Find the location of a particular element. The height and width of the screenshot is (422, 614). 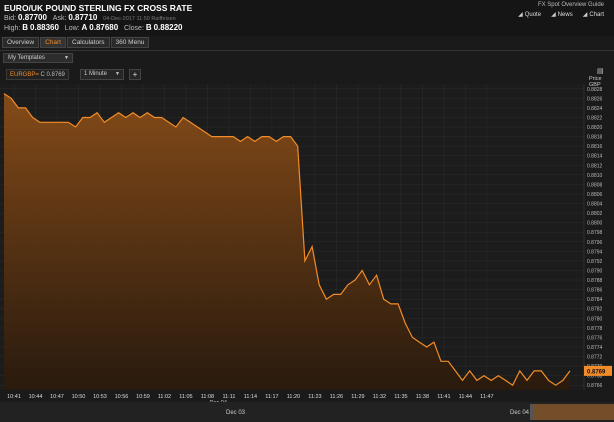

x-tick-label: 10:56 is located at coordinates (122, 397).